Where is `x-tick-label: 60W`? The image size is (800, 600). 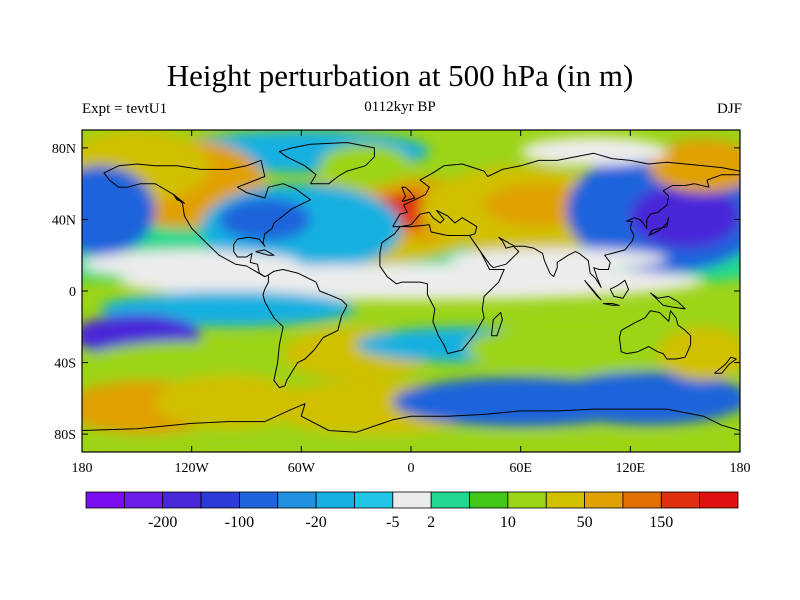 x-tick-label: 60W is located at coordinates (302, 468).